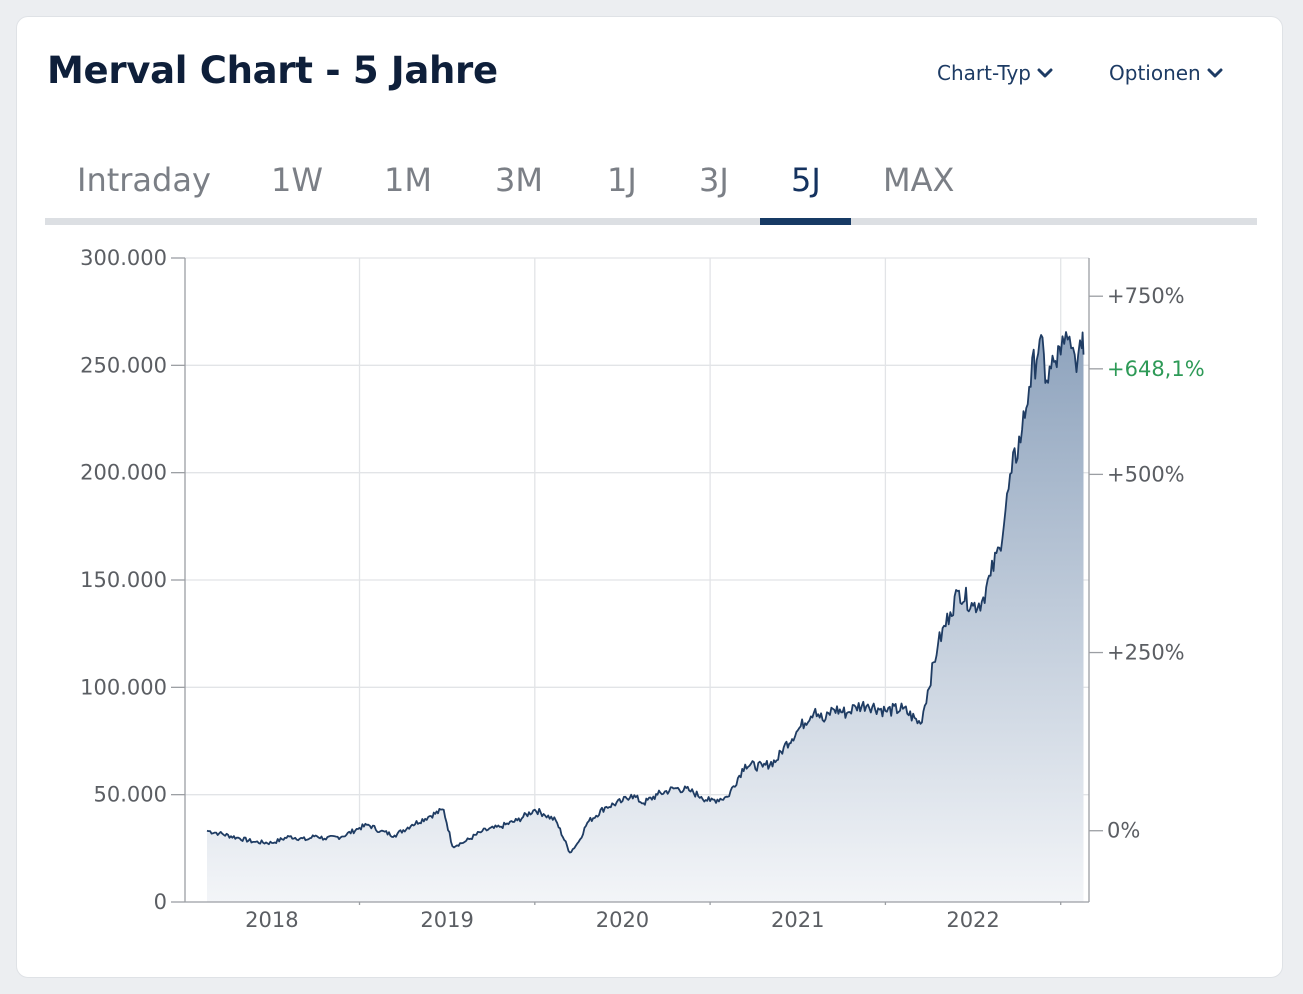 This screenshot has width=1303, height=994. What do you see at coordinates (622, 920) in the screenshot?
I see `x-tick-label: 2020` at bounding box center [622, 920].